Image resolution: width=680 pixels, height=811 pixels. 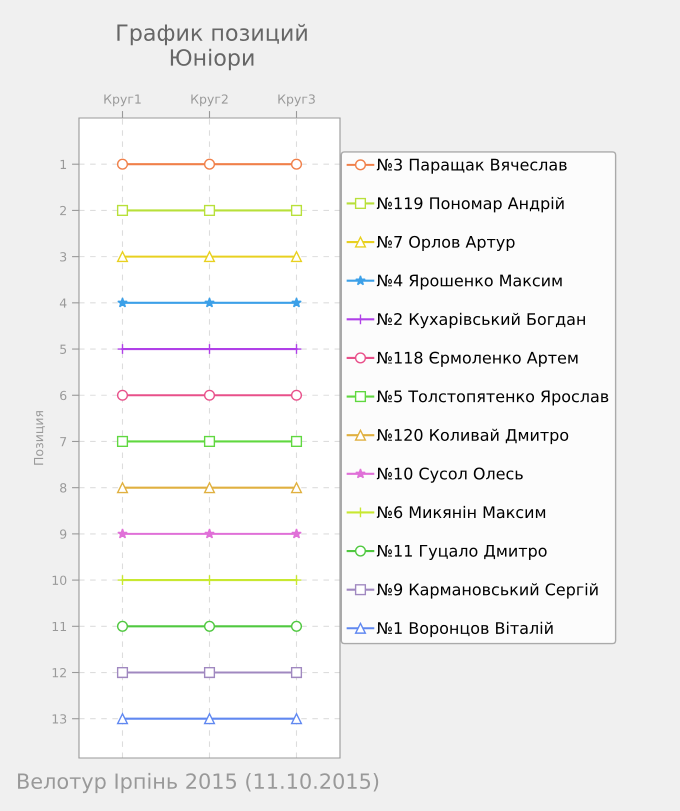 I want to click on legend-label: №5 Толстопятенко Ярослав, so click(x=492, y=398).